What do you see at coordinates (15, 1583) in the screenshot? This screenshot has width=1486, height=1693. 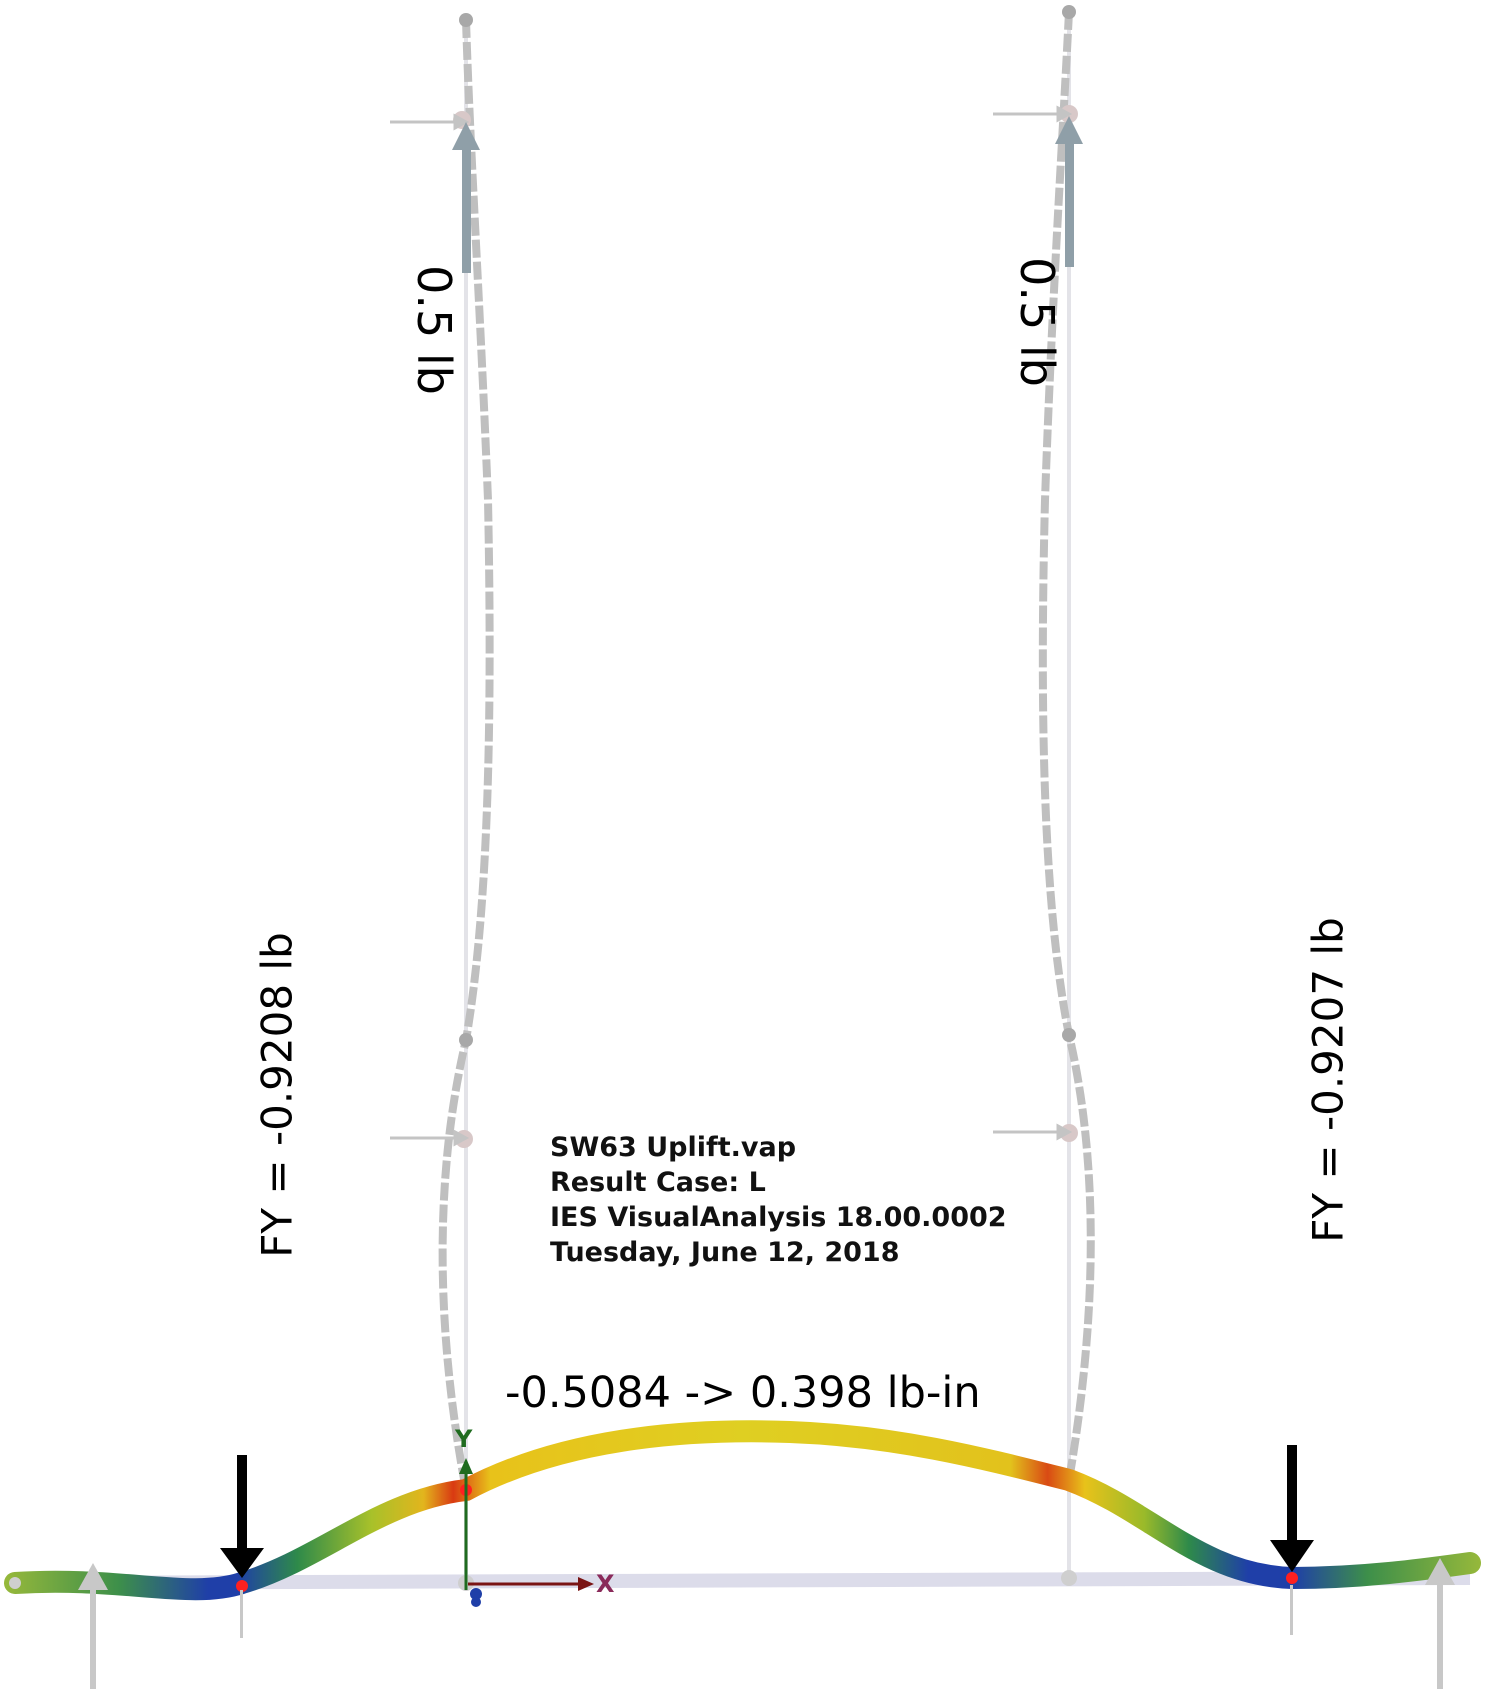 I see `beam-end-left` at bounding box center [15, 1583].